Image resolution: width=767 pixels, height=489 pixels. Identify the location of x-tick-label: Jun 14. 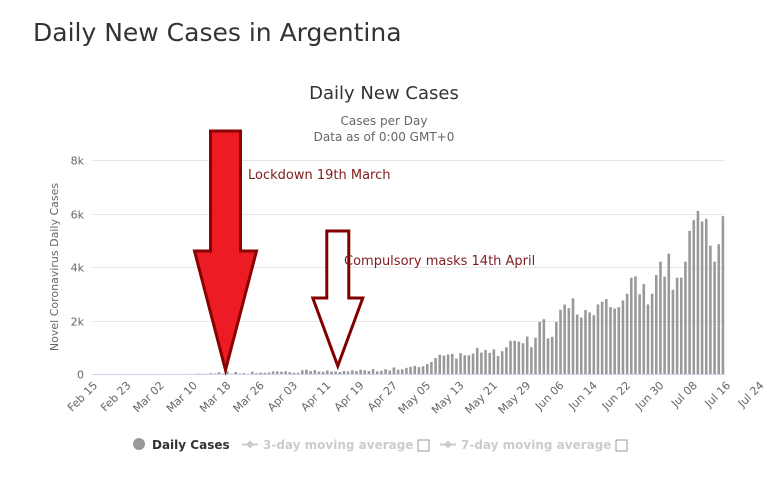
(582, 396).